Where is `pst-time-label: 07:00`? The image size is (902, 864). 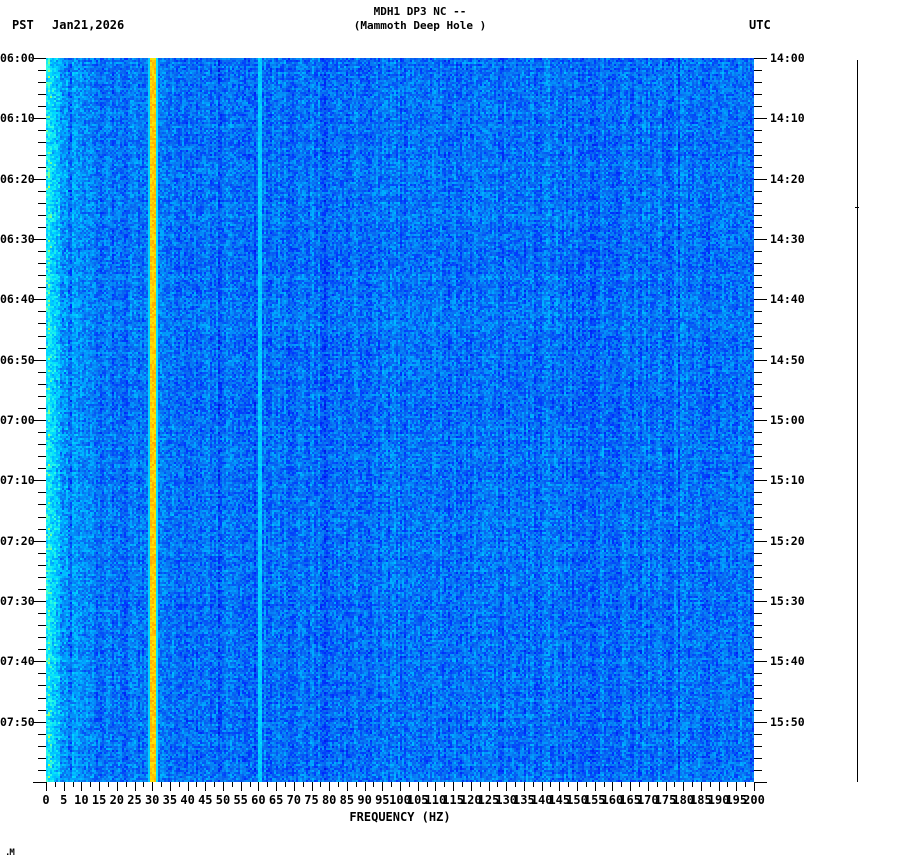 pst-time-label: 07:00 is located at coordinates (17, 420).